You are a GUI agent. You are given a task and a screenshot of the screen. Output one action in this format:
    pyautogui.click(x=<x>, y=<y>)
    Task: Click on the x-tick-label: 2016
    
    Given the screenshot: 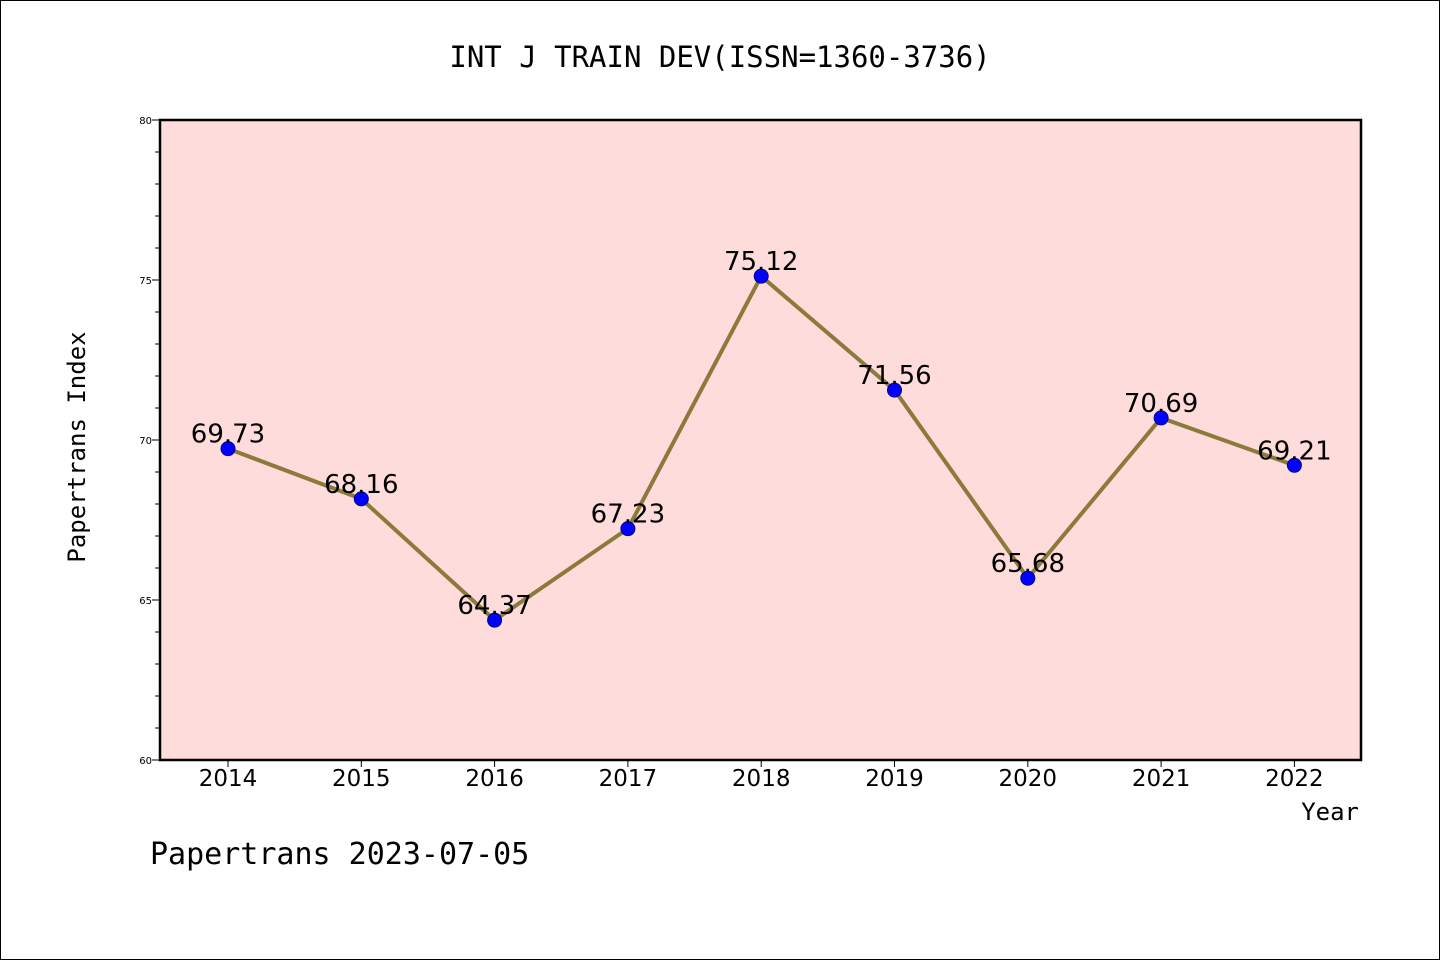 What is the action you would take?
    pyautogui.click(x=494, y=779)
    